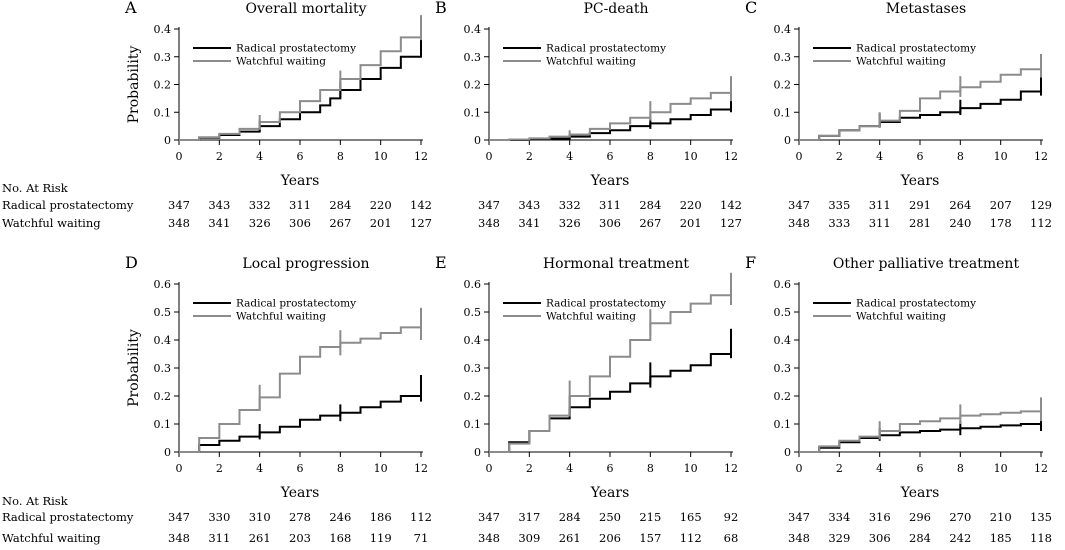 This screenshot has width=1065, height=550. What do you see at coordinates (570, 223) in the screenshot?
I see `risk-value-watchful: 326` at bounding box center [570, 223].